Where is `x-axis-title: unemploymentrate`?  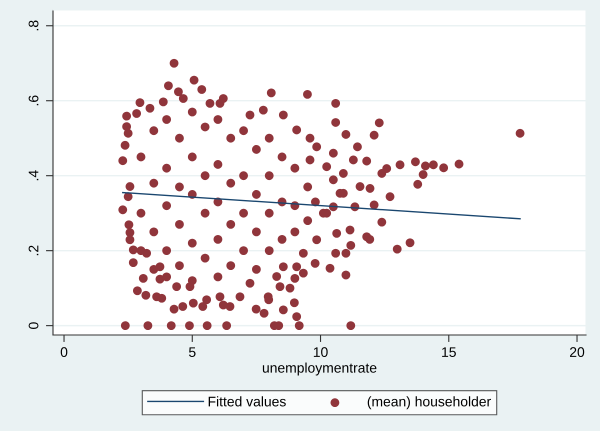
x-axis-title: unemploymentrate is located at coordinates (319, 369).